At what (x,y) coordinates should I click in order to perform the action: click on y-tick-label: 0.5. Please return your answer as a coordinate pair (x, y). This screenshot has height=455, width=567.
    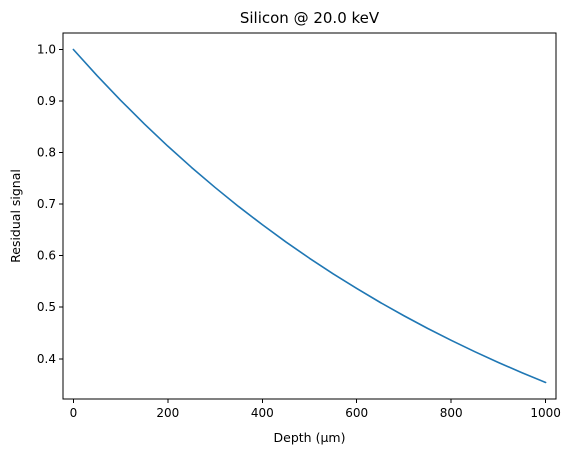
    Looking at the image, I should click on (46, 307).